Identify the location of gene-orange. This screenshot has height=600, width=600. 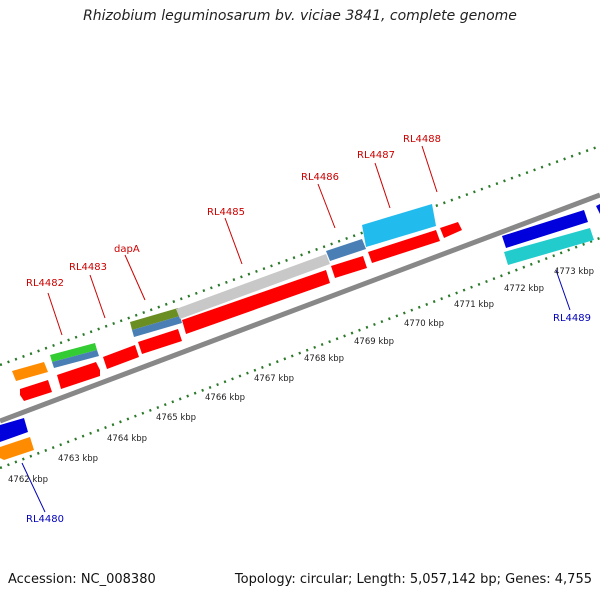
(30, 371).